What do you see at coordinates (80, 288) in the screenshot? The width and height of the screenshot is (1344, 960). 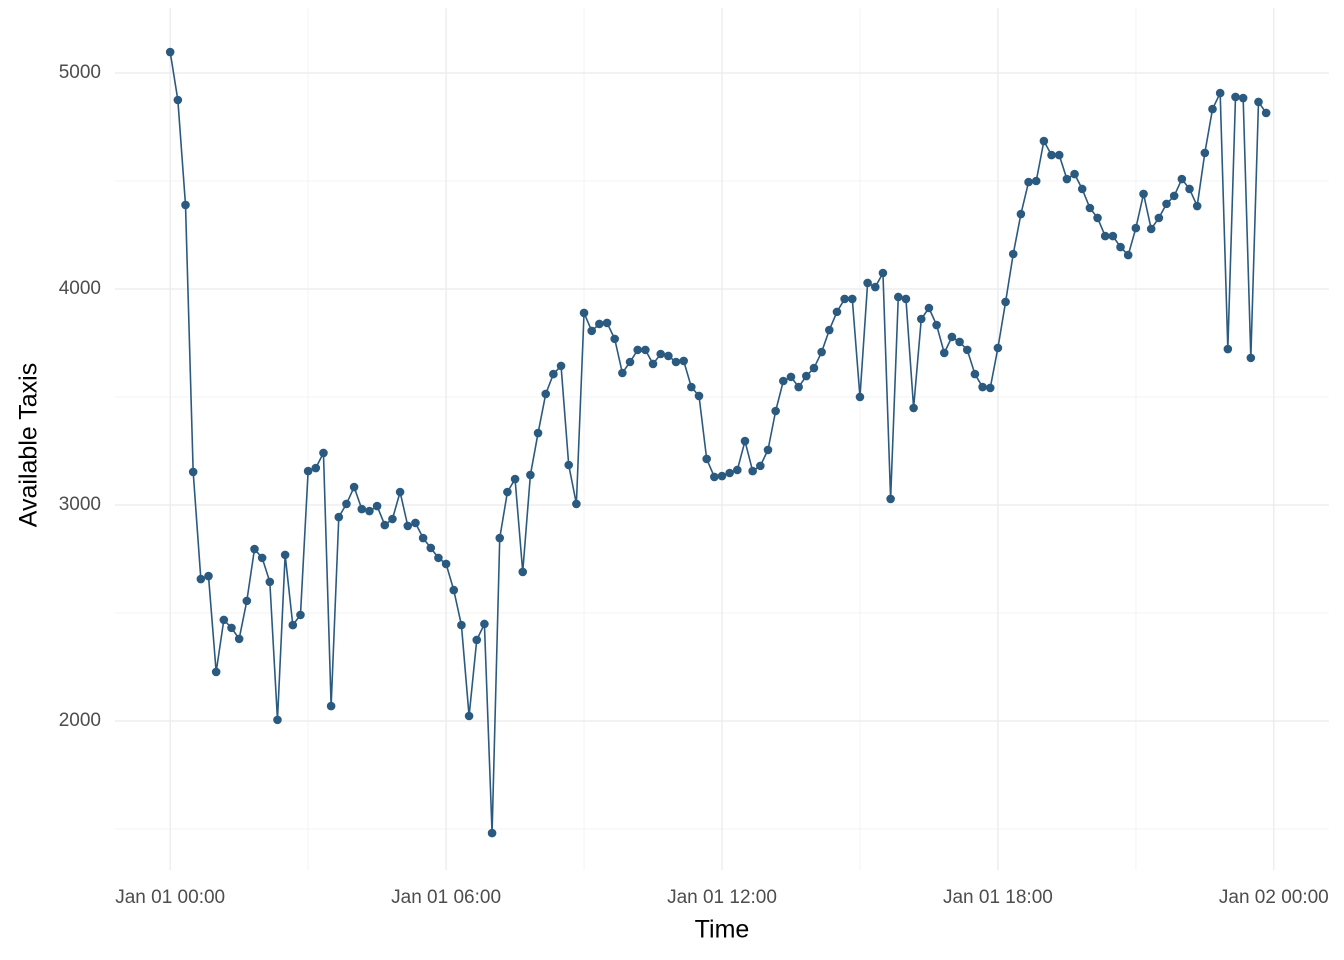 I see `y-tick-label: 4000` at bounding box center [80, 288].